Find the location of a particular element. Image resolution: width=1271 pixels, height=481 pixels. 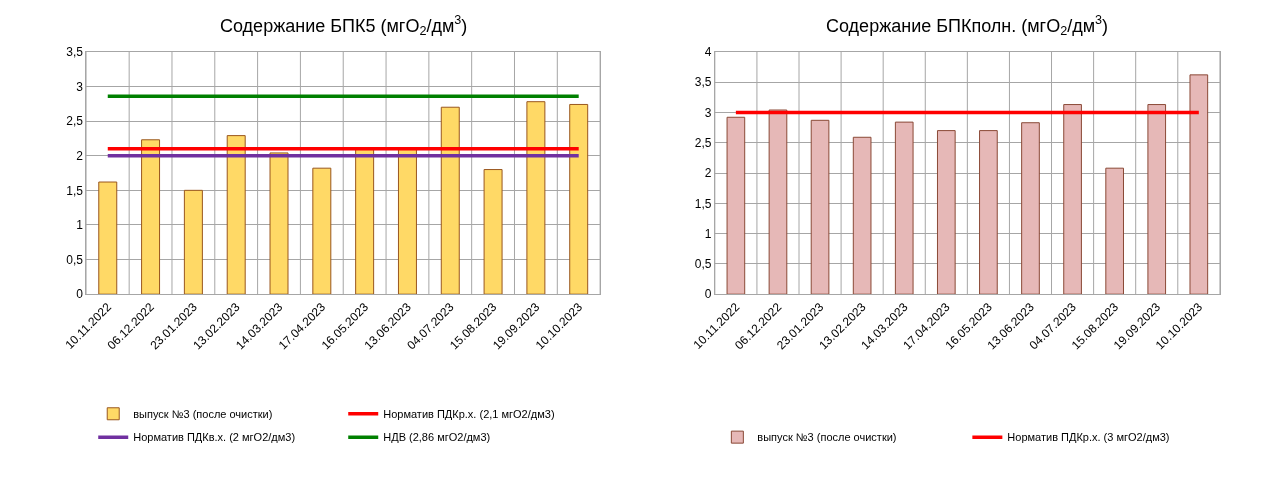

legend-label: Норматив ПДКр.х. (2,1 мгO2/дм3) is located at coordinates (469, 414).